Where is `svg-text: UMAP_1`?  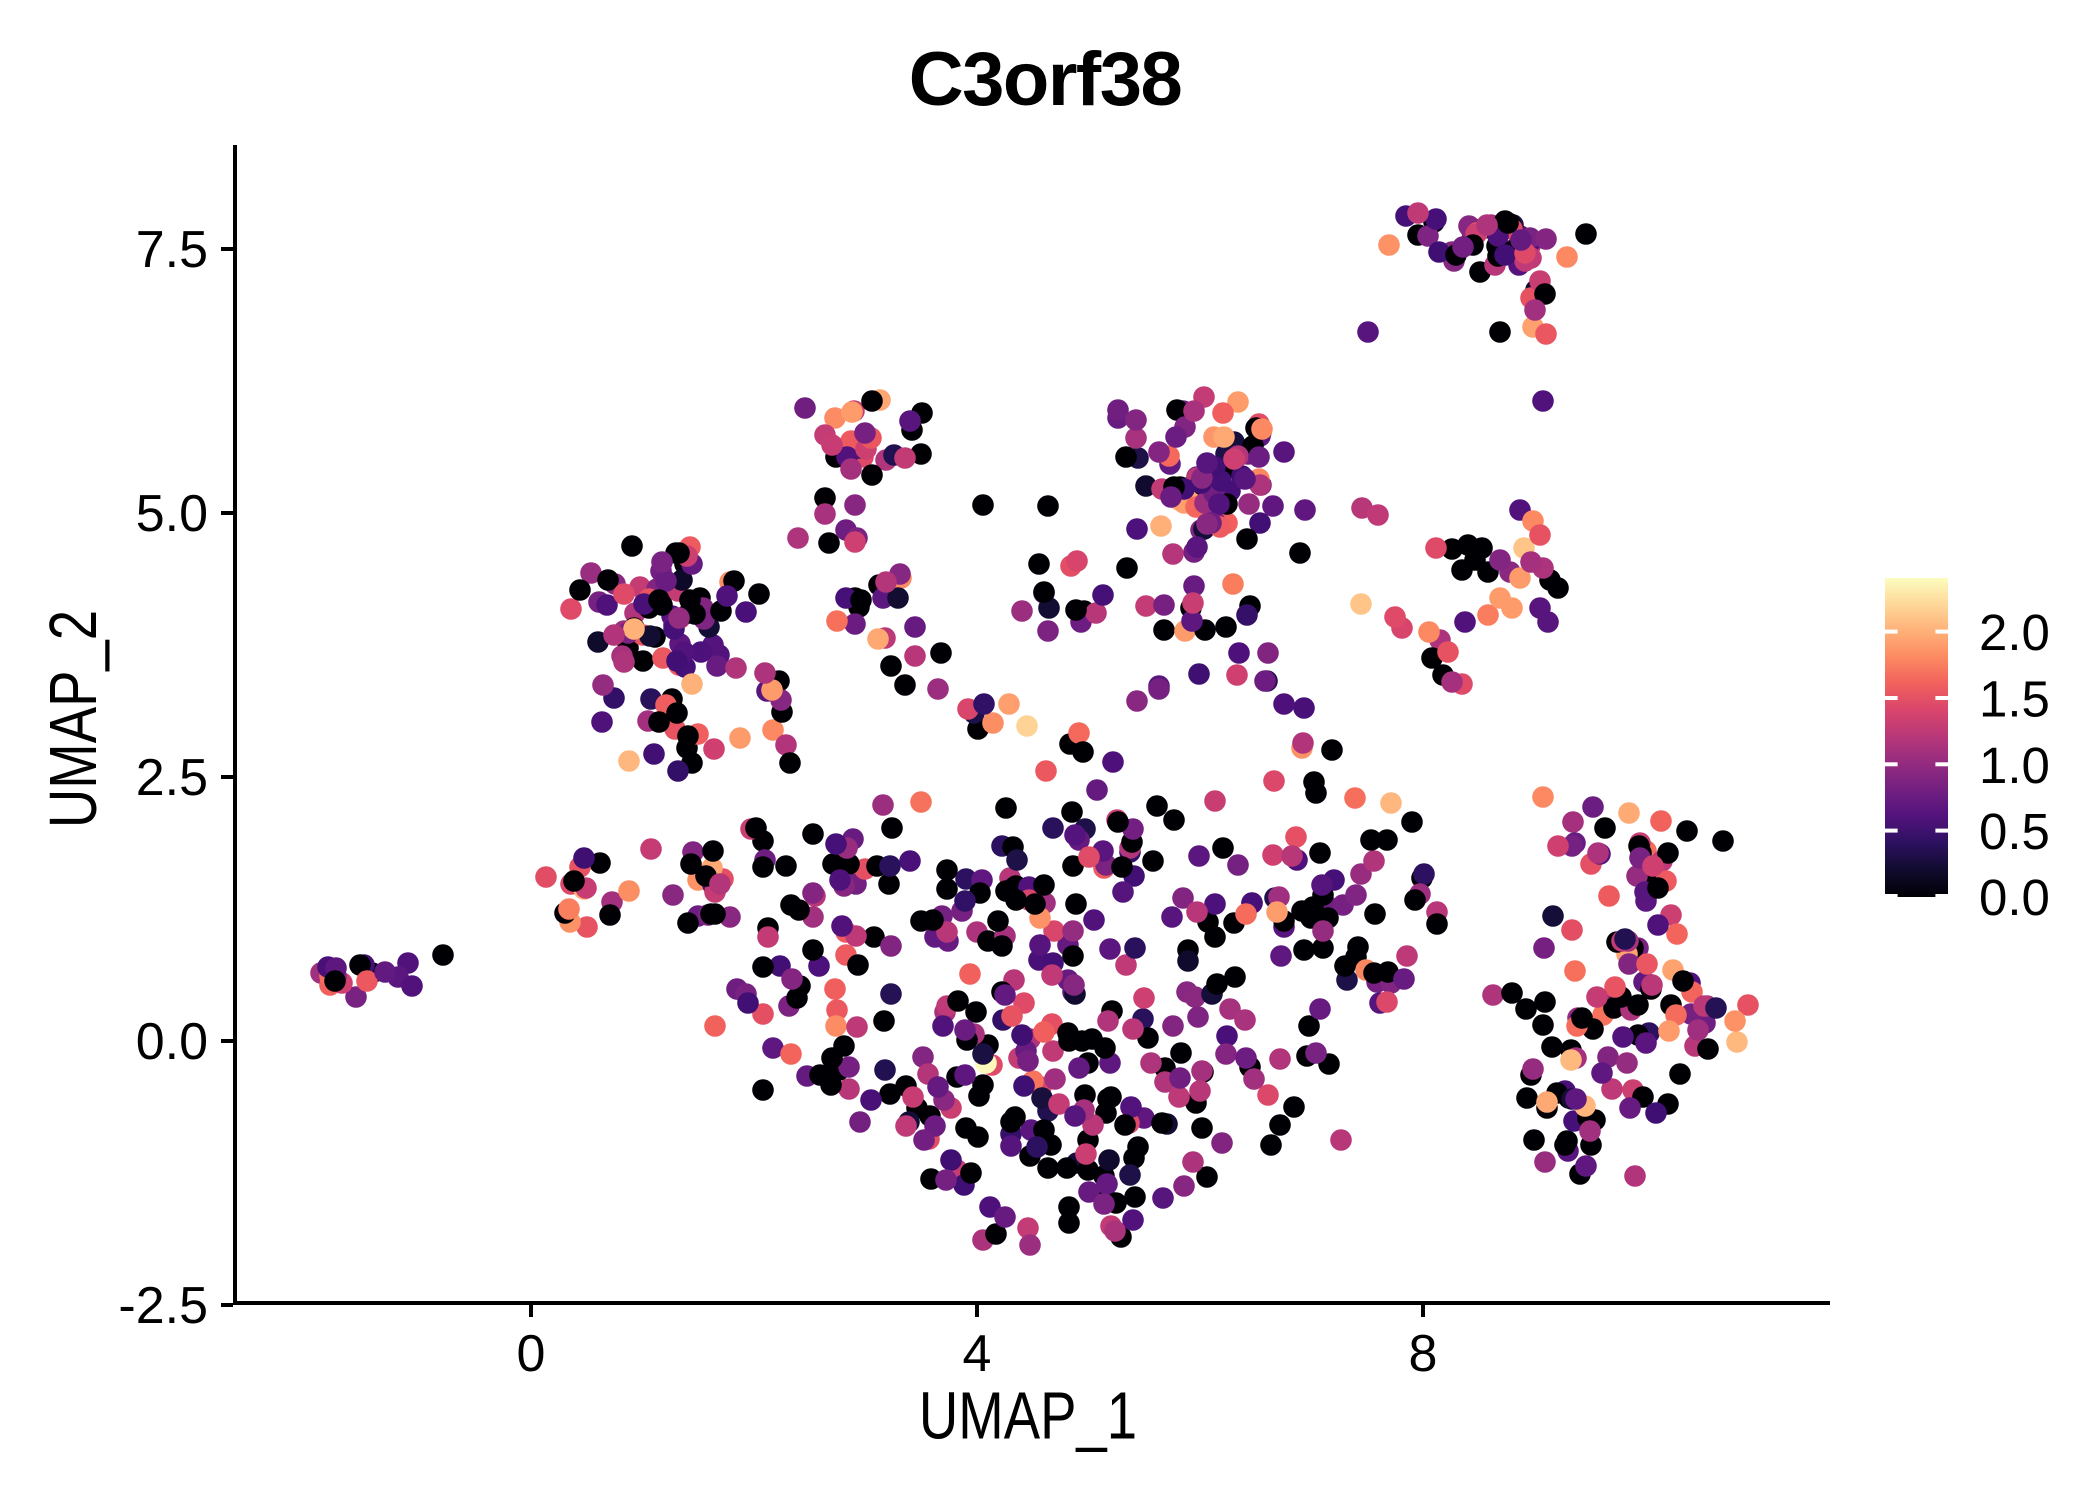 svg-text: UMAP_1 is located at coordinates (1028, 1415).